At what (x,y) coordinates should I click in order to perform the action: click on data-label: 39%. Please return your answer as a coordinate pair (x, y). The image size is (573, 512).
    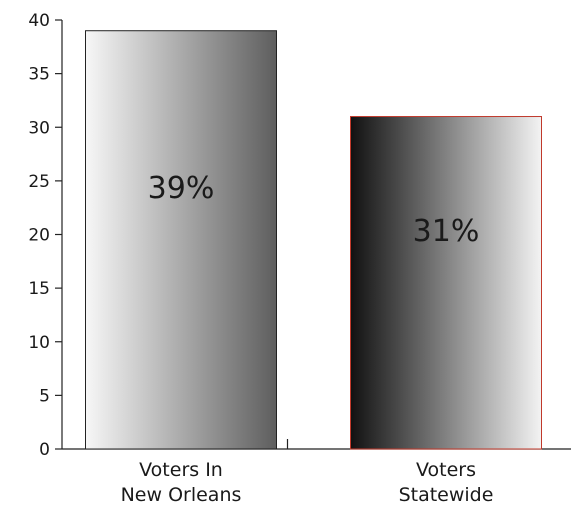
    Looking at the image, I should click on (181, 188).